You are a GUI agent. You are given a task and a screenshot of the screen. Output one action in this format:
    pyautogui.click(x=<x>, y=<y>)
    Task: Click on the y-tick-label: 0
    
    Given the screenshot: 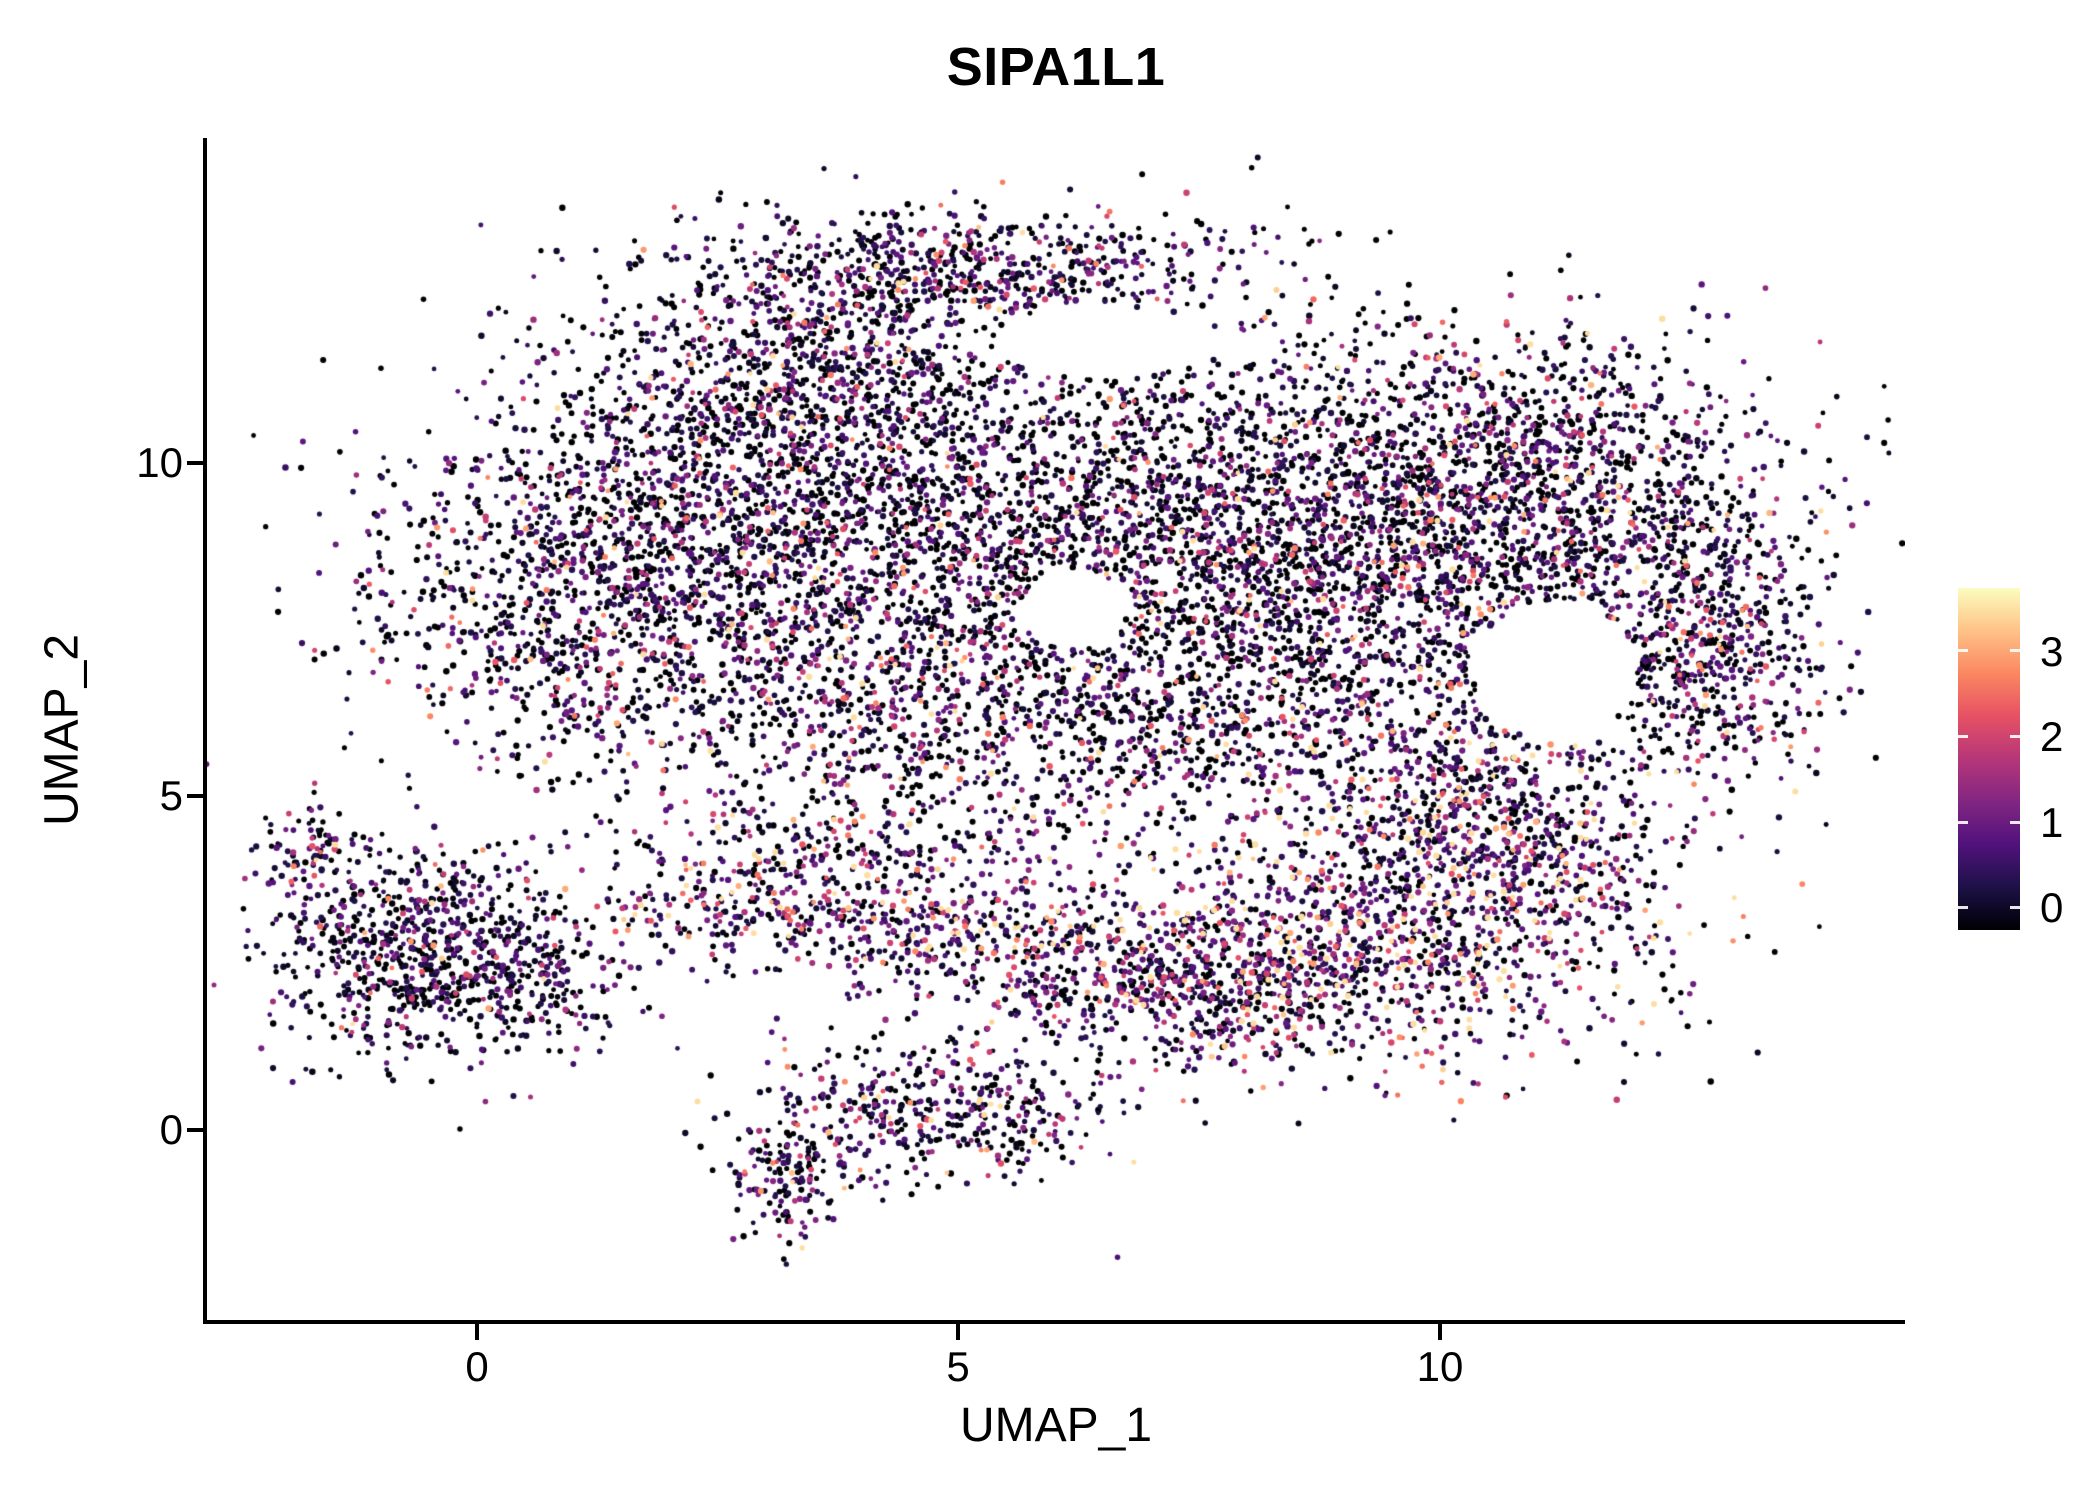 What is the action you would take?
    pyautogui.click(x=171, y=1129)
    